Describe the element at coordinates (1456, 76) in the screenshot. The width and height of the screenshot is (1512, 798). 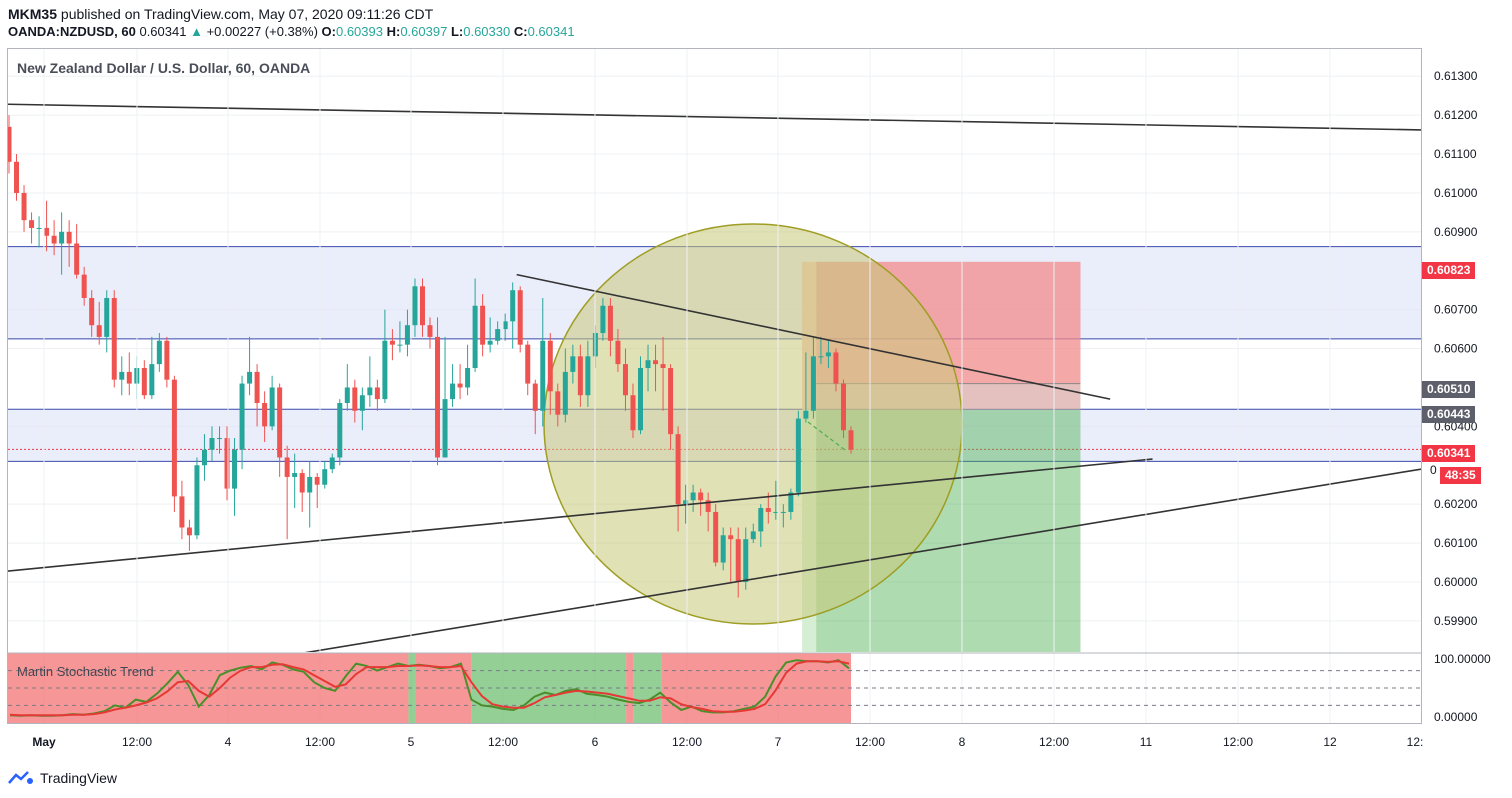
I see `y-tick-label: 0.61300` at that location.